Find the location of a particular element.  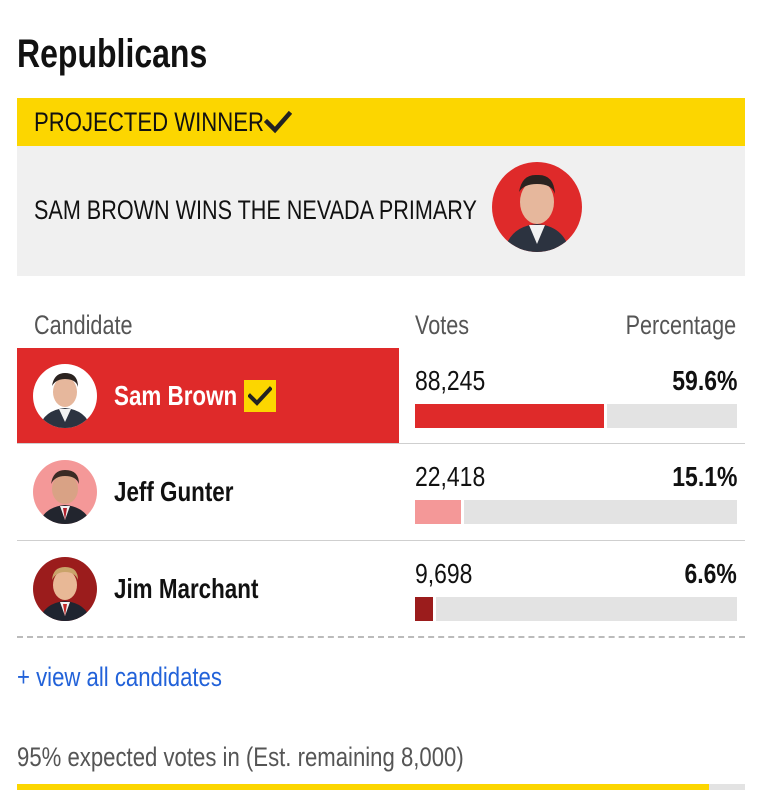

vote-count: 88,245 is located at coordinates (450, 380).